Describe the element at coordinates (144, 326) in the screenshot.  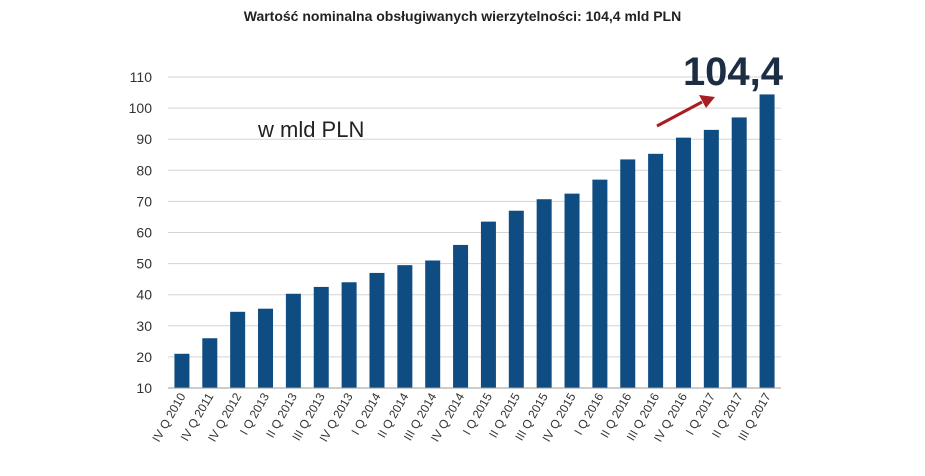
I see `y-tick-label: 30` at that location.